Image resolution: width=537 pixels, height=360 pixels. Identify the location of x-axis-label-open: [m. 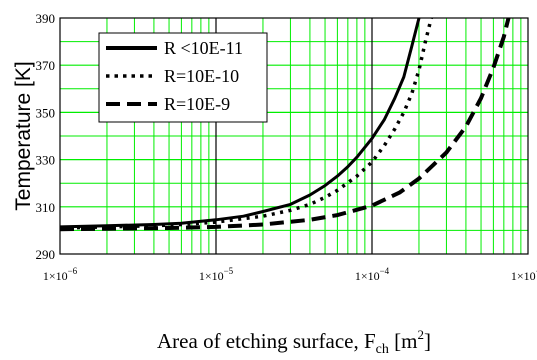
(403, 341).